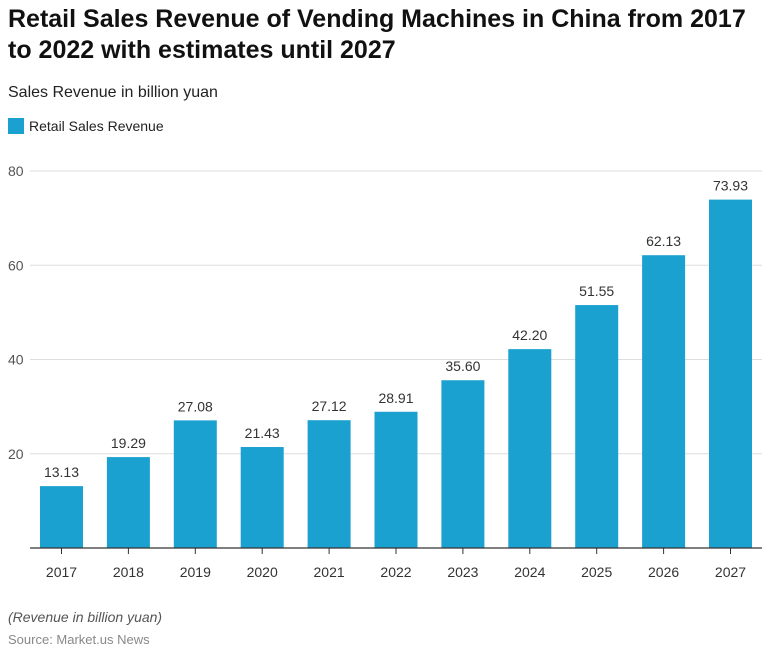 Image resolution: width=768 pixels, height=657 pixels. Describe the element at coordinates (663, 572) in the screenshot. I see `x-tick-label: 2026` at that location.